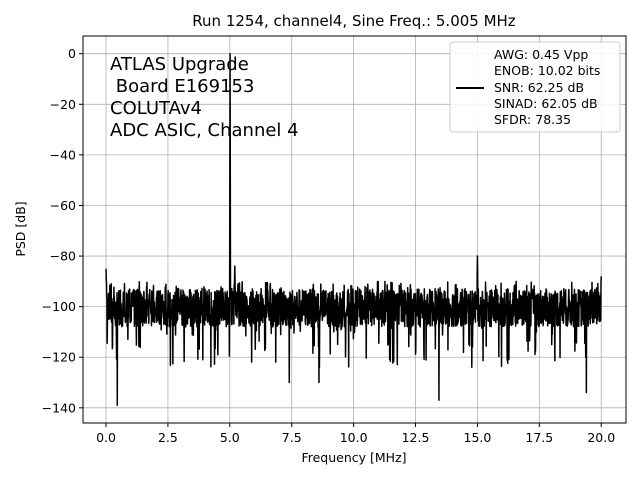  I want to click on y-tick-label: −20, so click(63, 104).